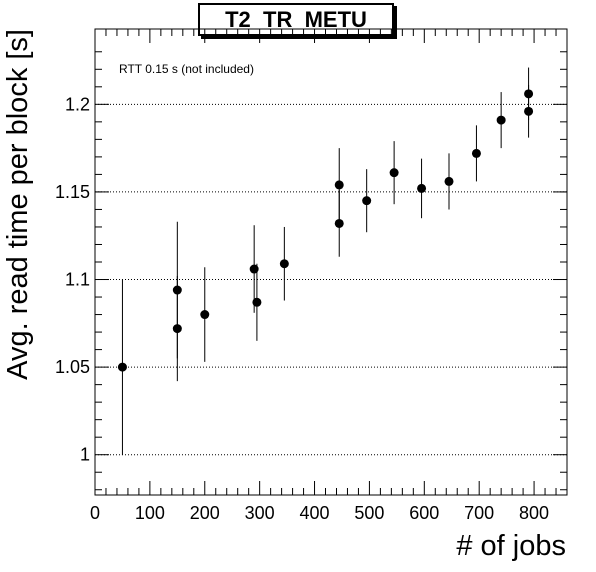  Describe the element at coordinates (77, 280) in the screenshot. I see `y-tick-label: 1.1` at that location.